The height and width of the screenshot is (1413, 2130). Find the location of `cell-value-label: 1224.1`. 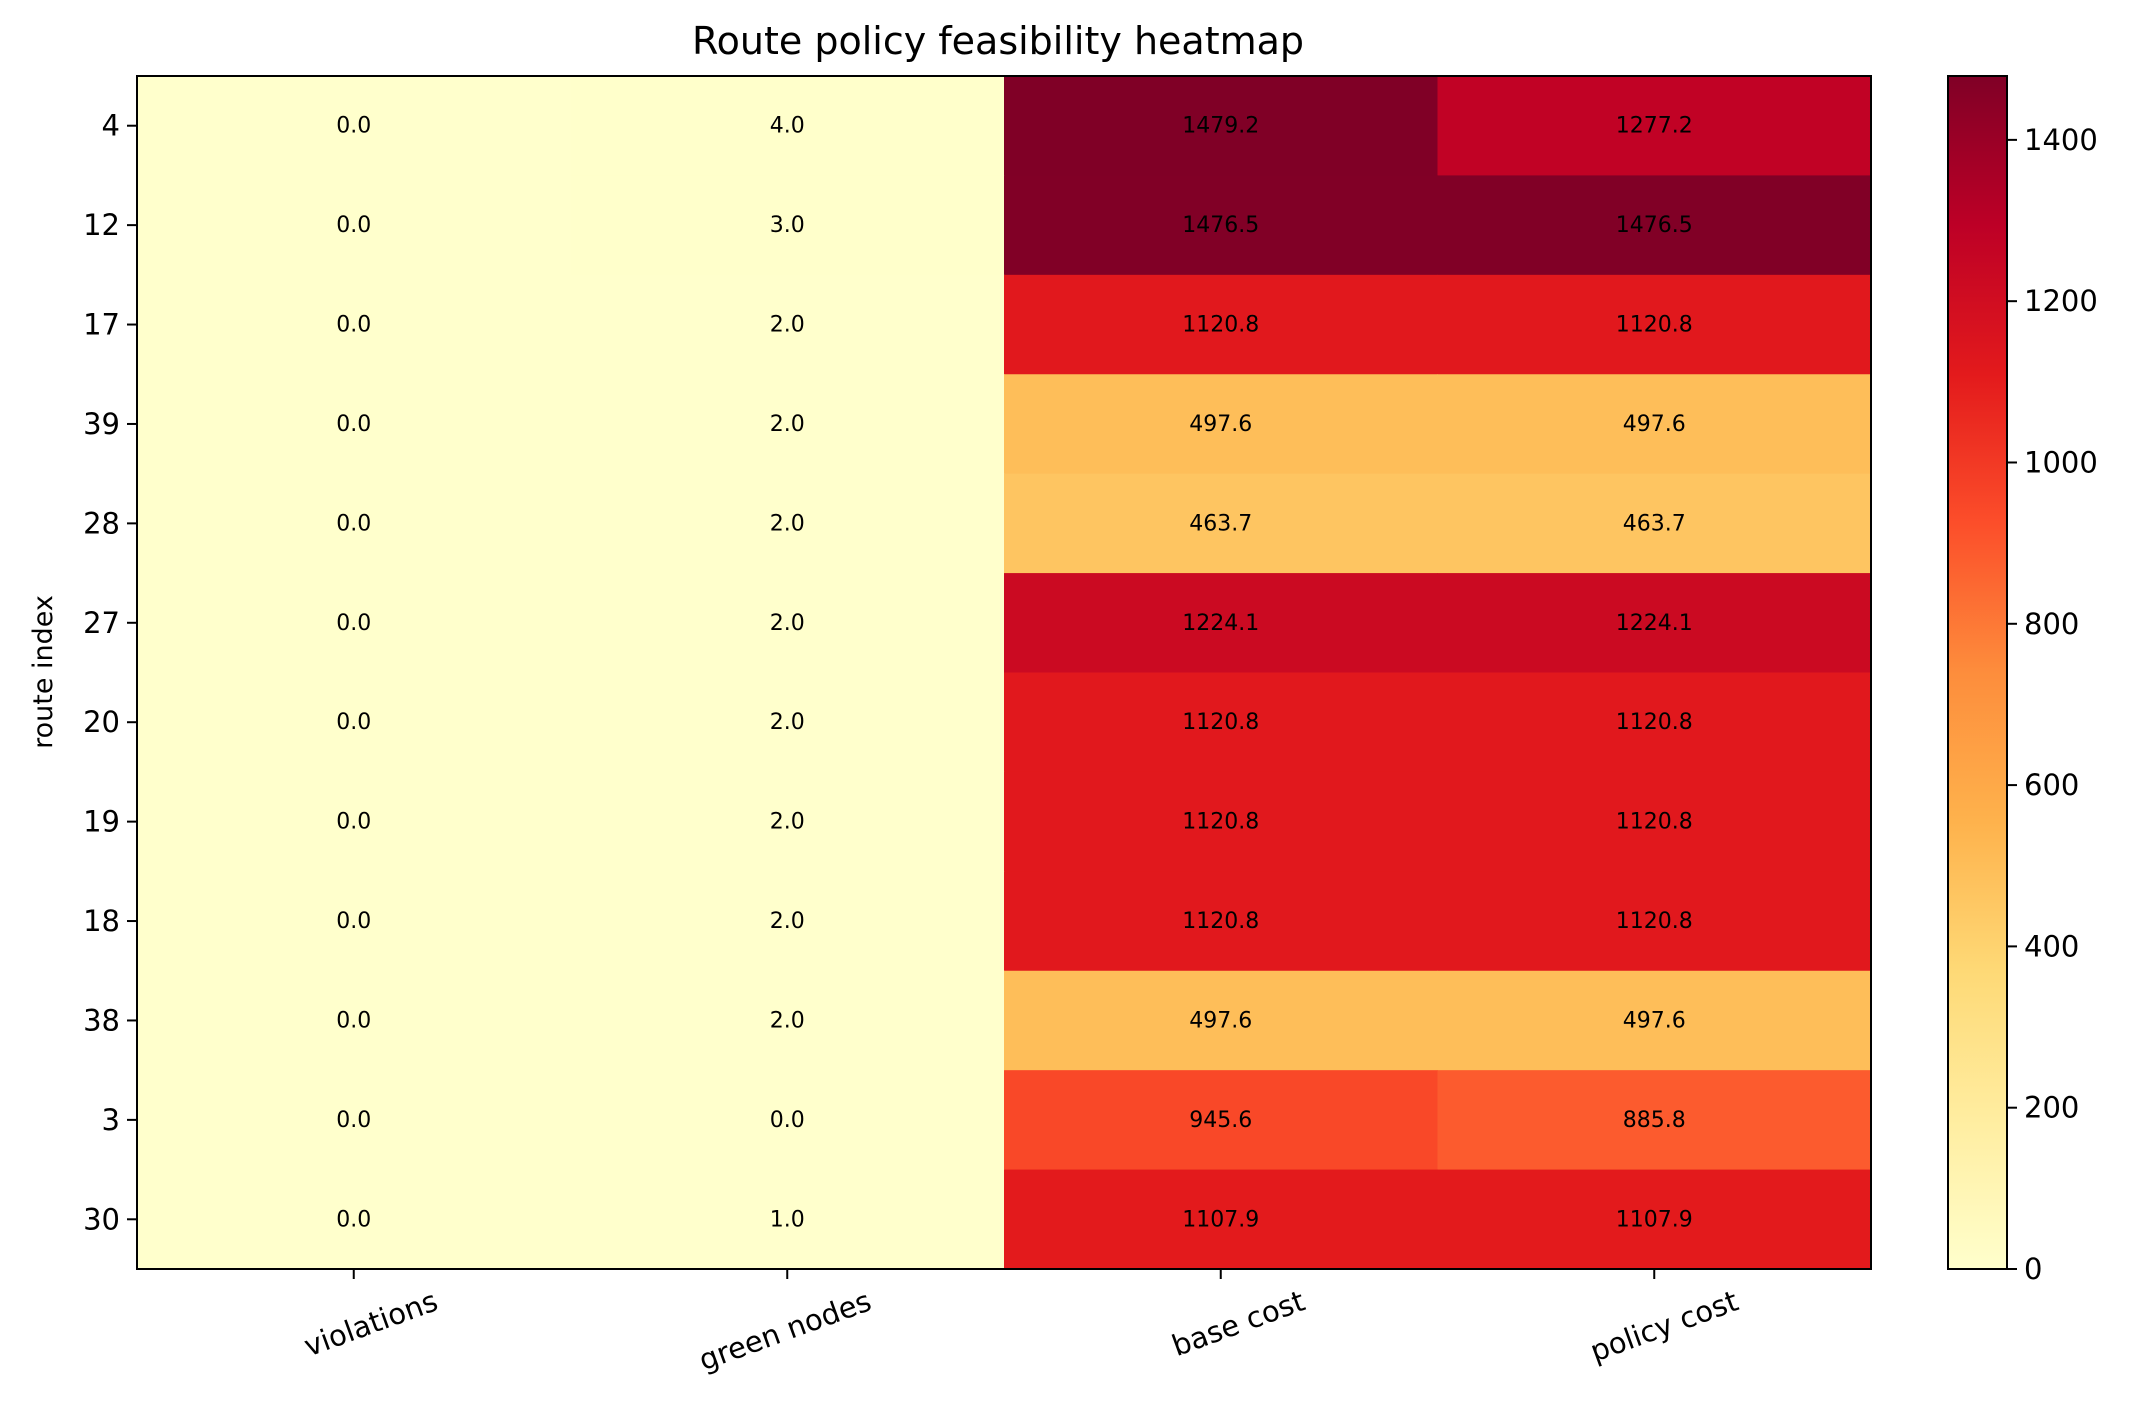

cell-value-label: 1224.1 is located at coordinates (1220, 623).